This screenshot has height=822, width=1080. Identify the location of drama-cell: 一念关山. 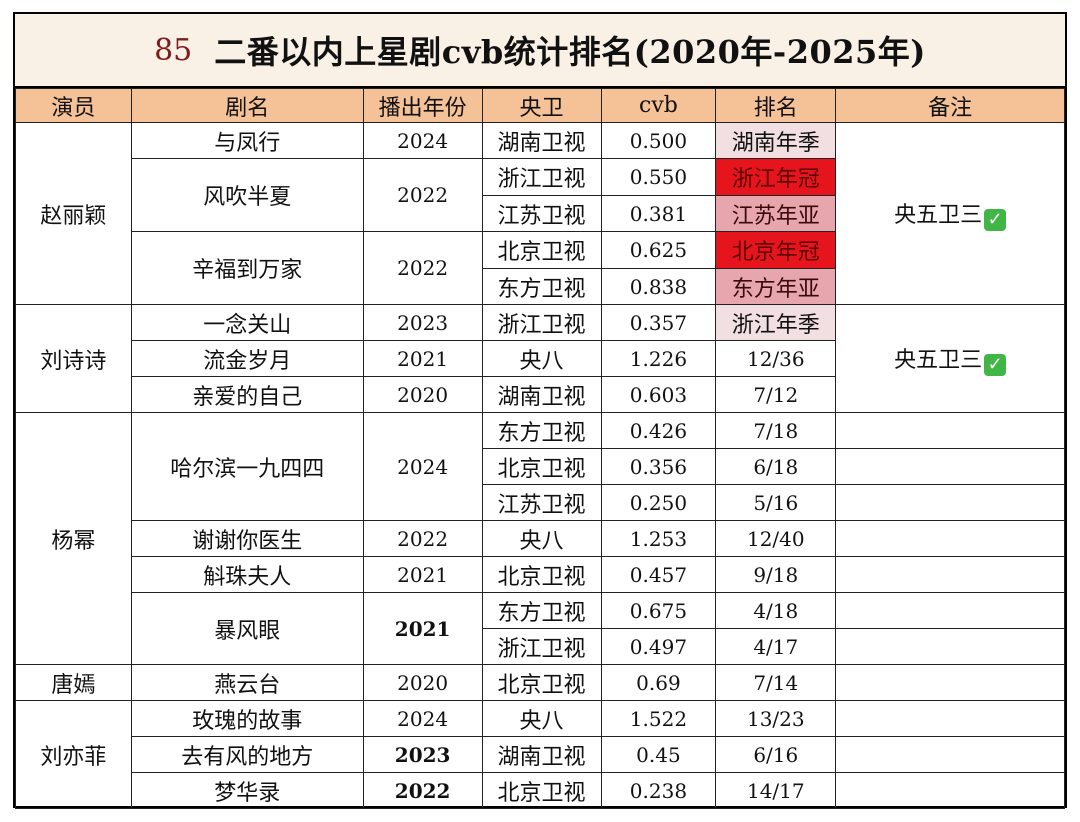
(247, 322).